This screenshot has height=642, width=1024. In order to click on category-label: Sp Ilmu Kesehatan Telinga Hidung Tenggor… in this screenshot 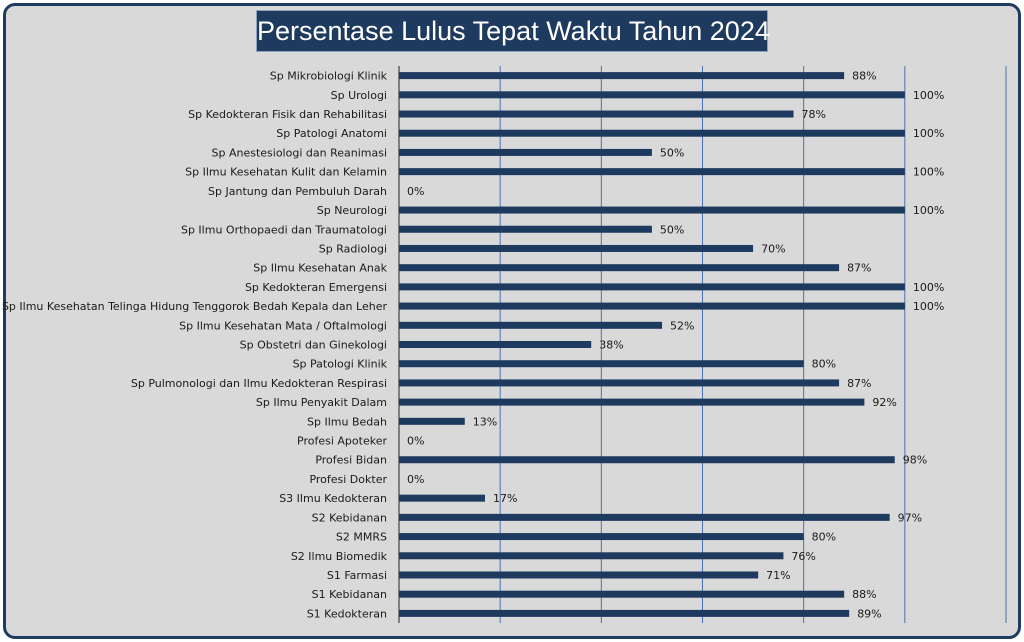, I will do `click(195, 306)`.